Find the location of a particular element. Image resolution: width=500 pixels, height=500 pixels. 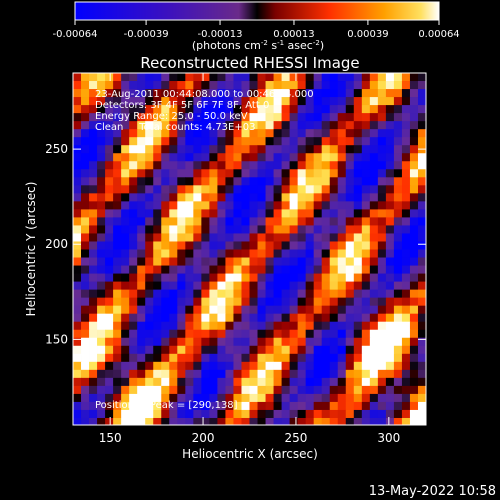

annotation-energy-range: Energy Range: 25.0 - 50.0 keV is located at coordinates (171, 116).